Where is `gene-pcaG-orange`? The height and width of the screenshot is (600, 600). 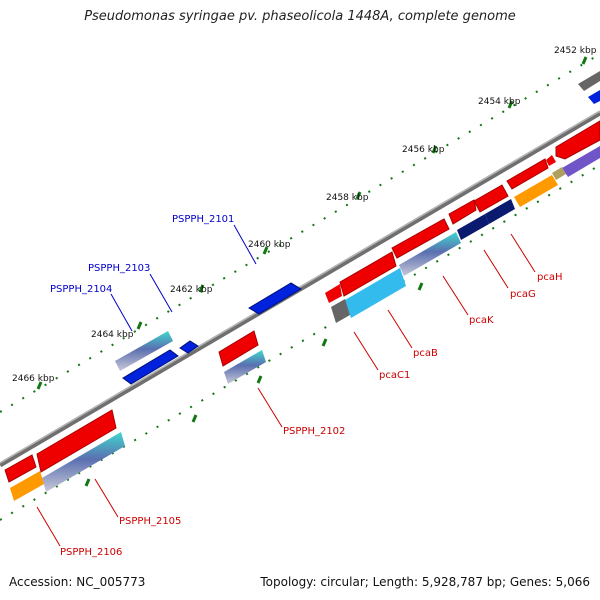
gene-pcaG-orange is located at coordinates (536, 191).